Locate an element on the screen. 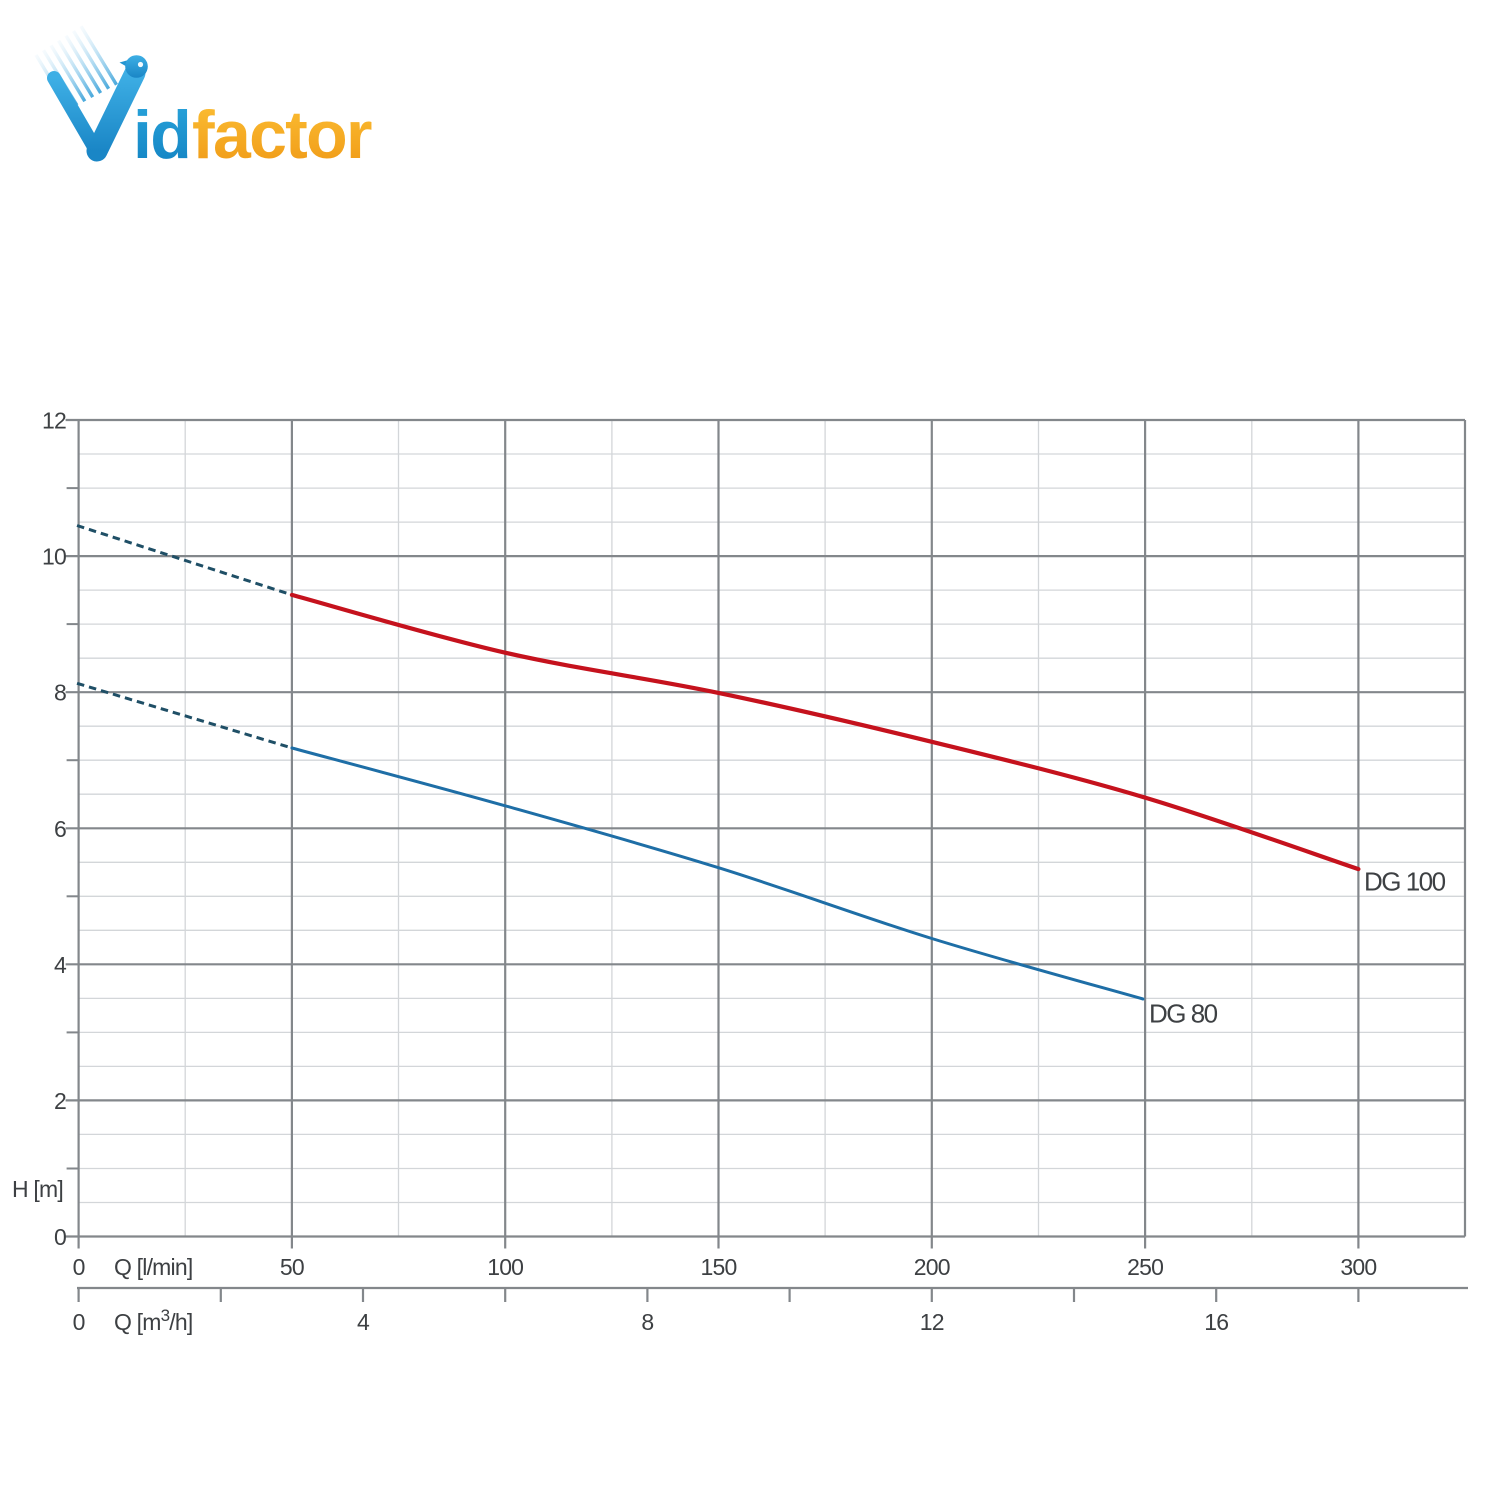  svg-text: 150 is located at coordinates (719, 1267).